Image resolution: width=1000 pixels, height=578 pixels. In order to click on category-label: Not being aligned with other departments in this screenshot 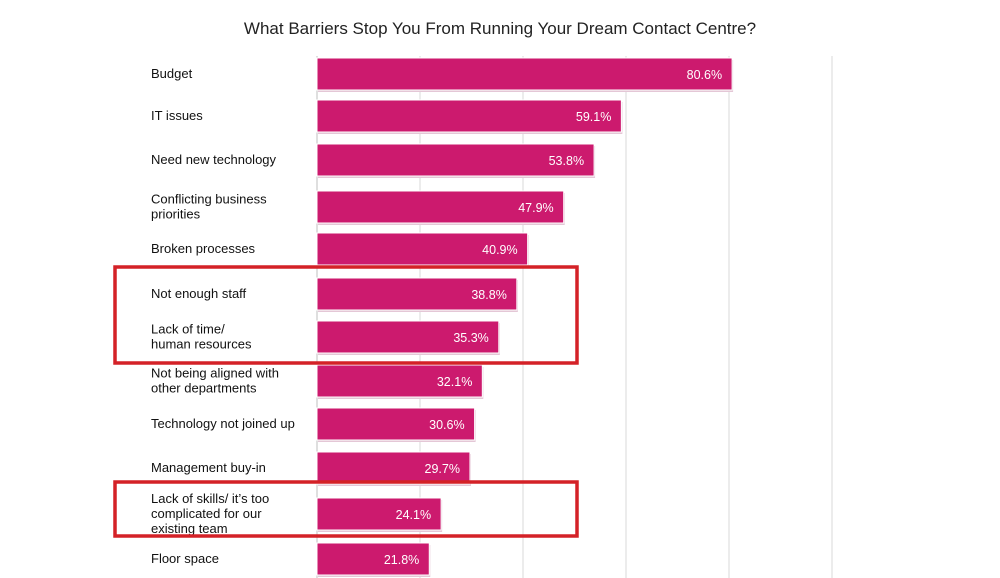, I will do `click(215, 381)`.